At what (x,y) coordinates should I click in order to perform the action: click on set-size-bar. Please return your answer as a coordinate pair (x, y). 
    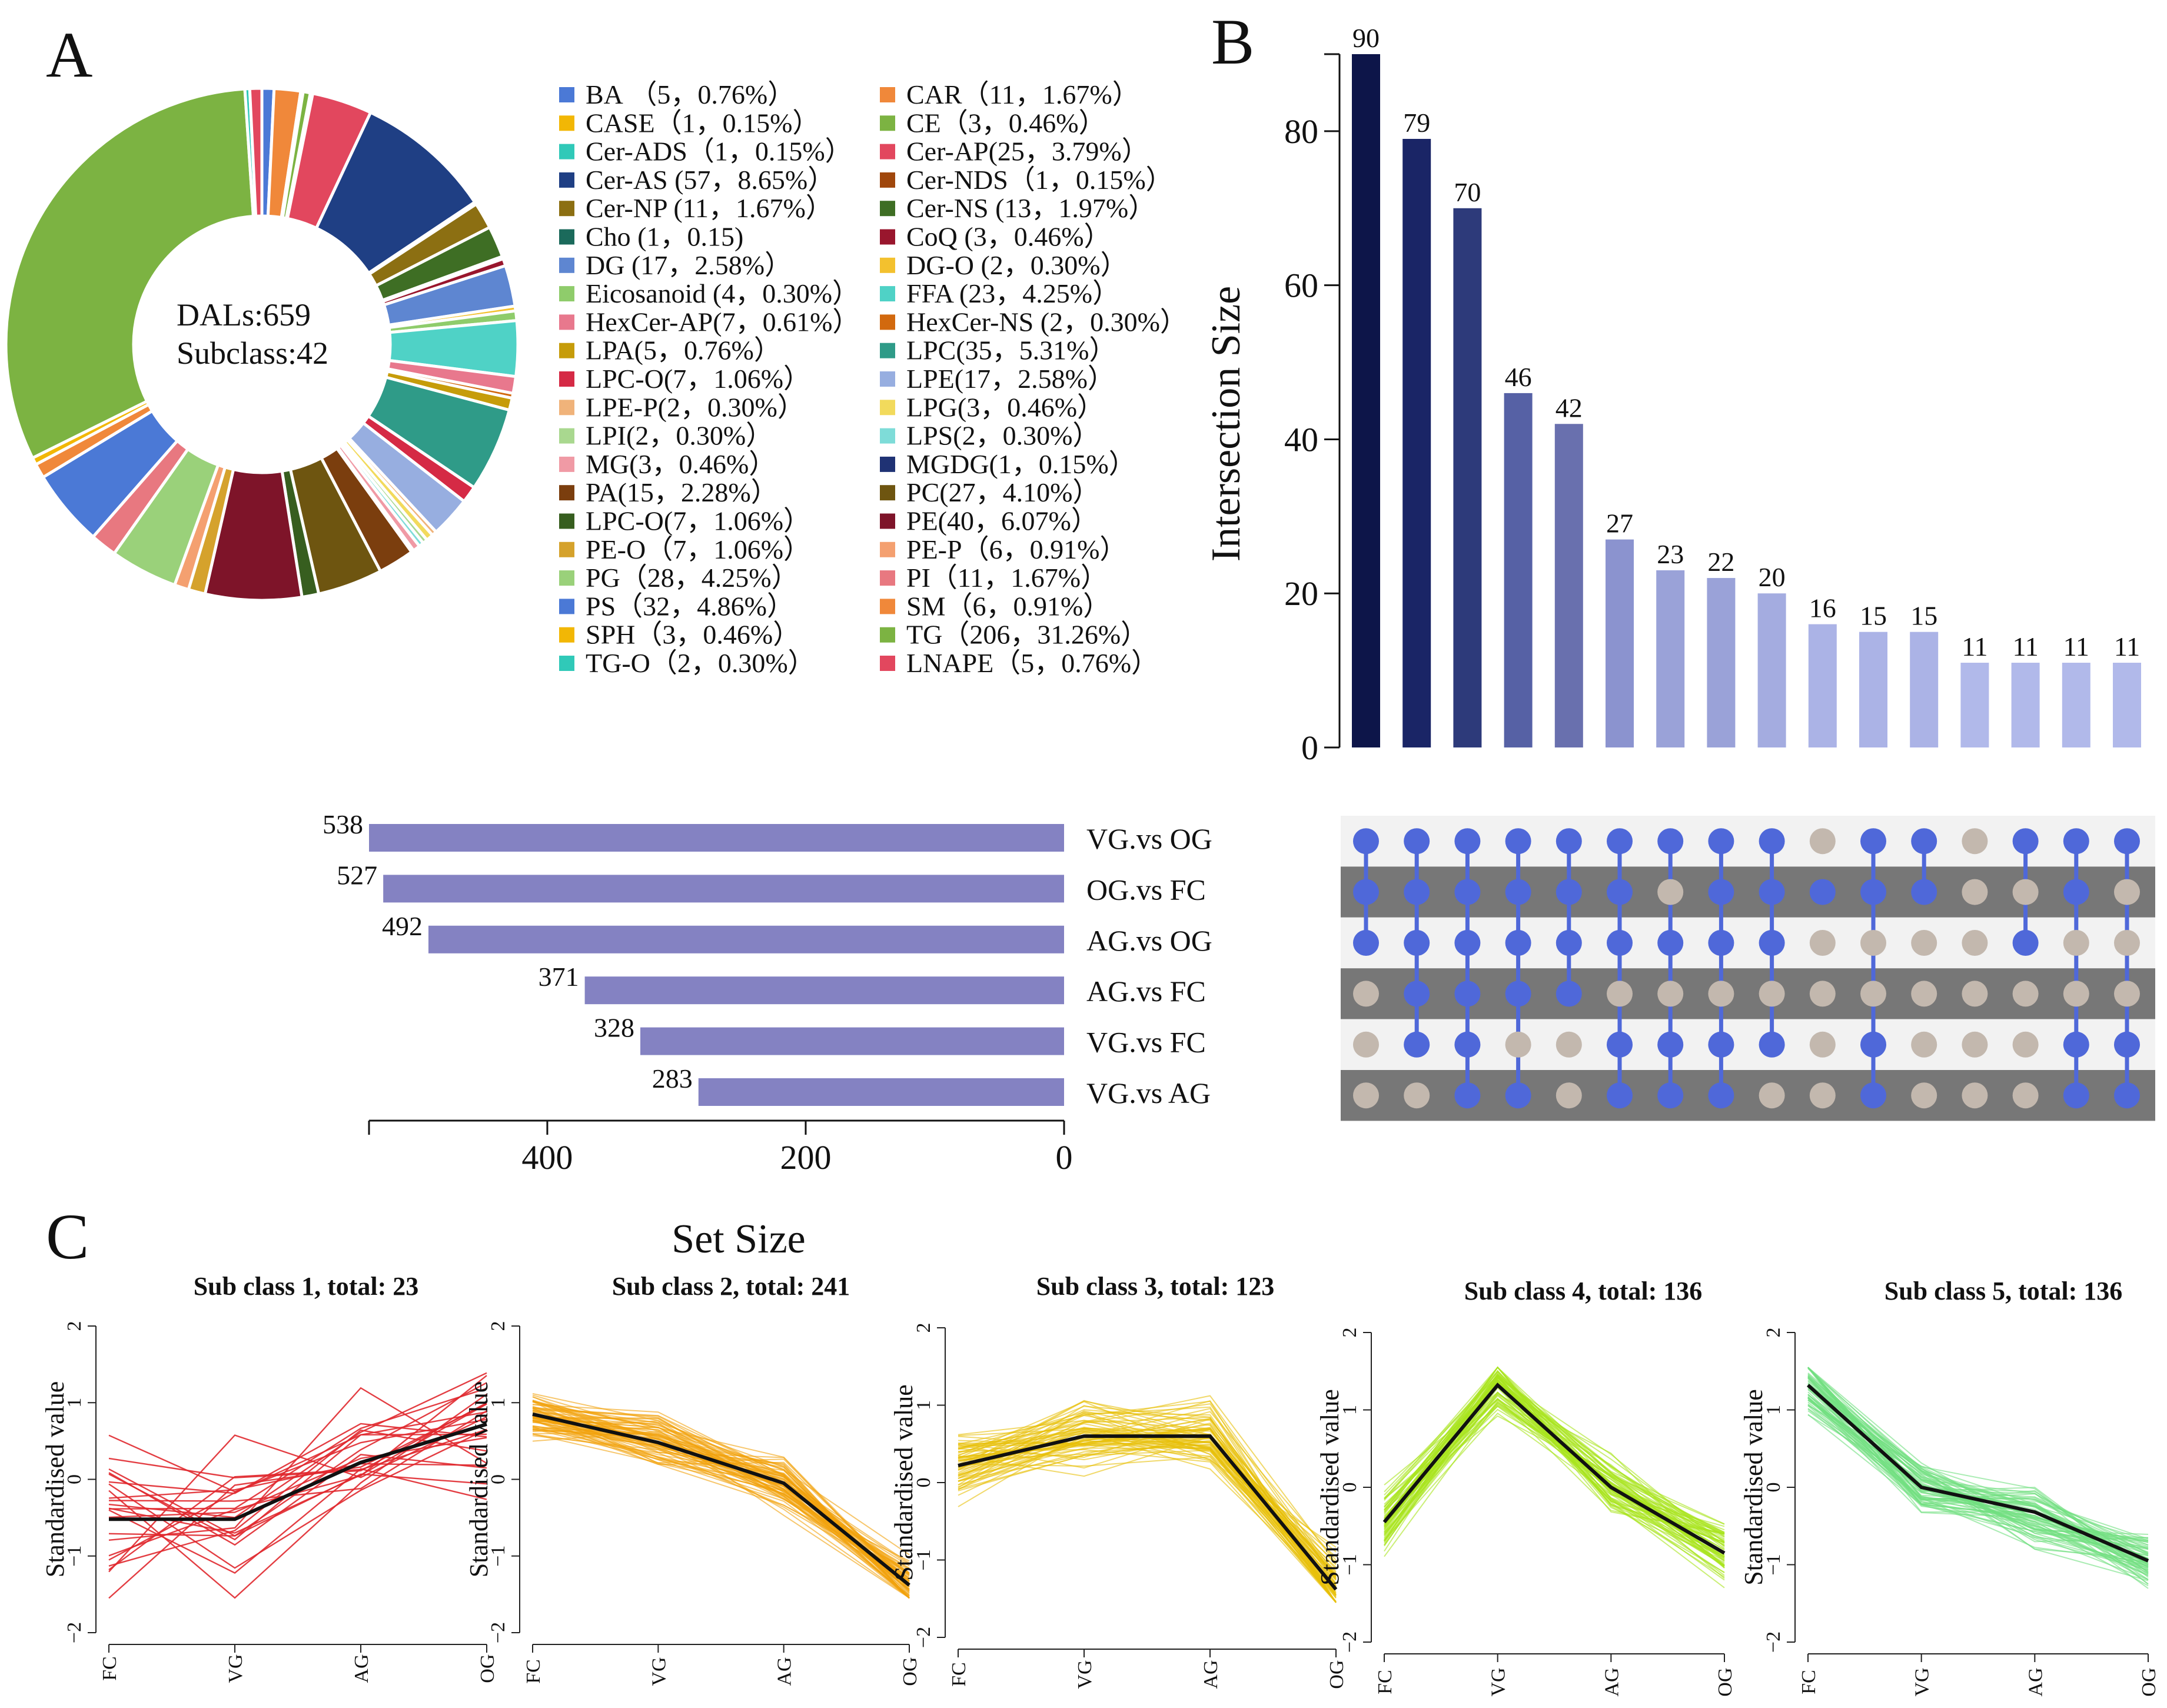
    Looking at the image, I should click on (852, 1041).